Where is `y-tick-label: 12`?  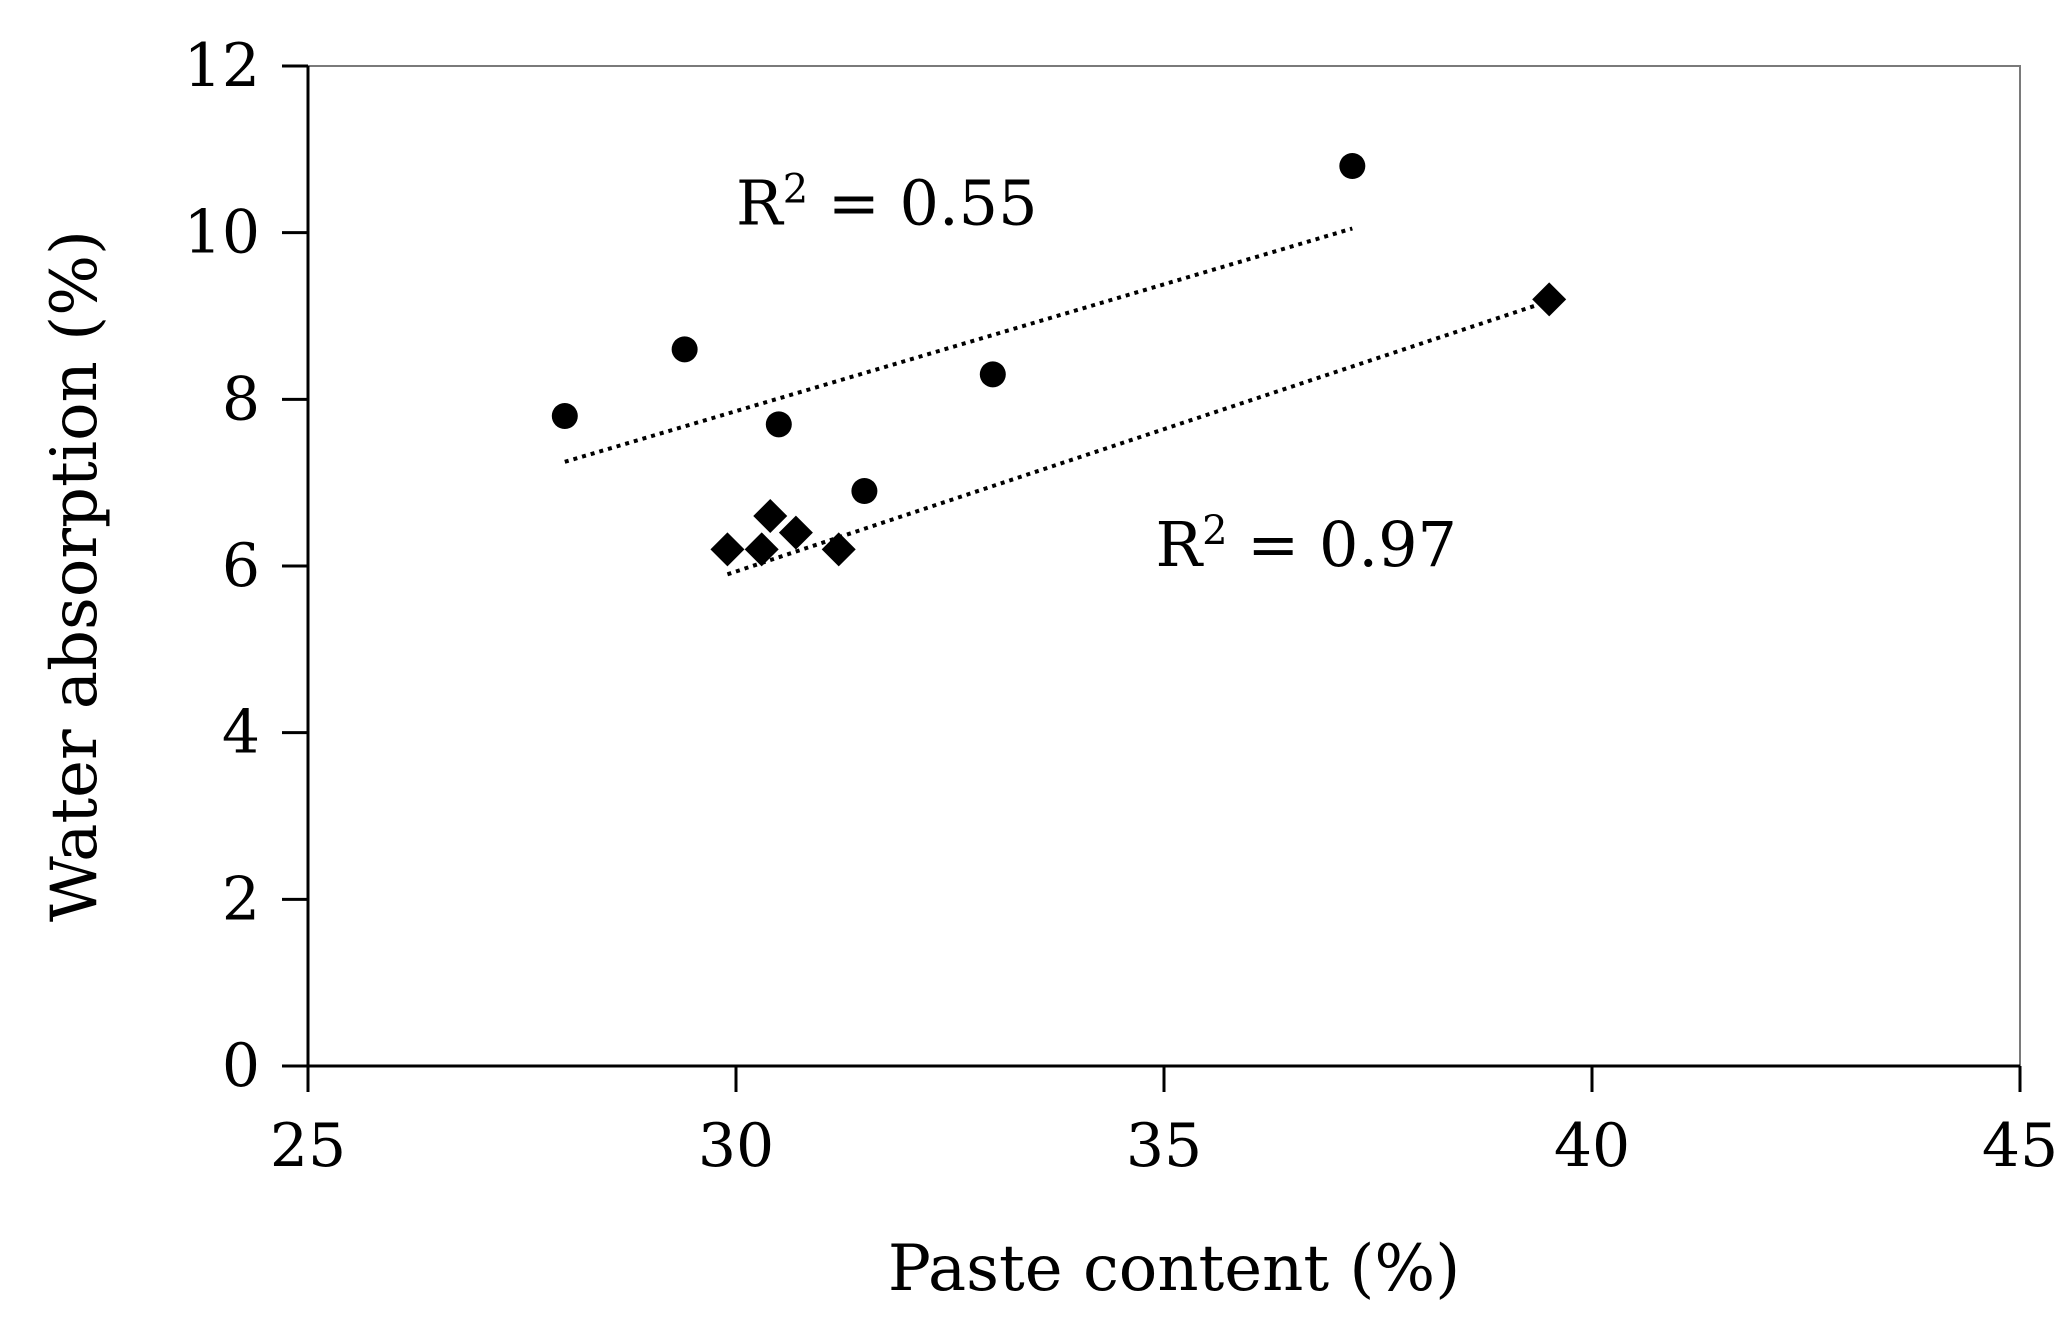
y-tick-label: 12 is located at coordinates (222, 66).